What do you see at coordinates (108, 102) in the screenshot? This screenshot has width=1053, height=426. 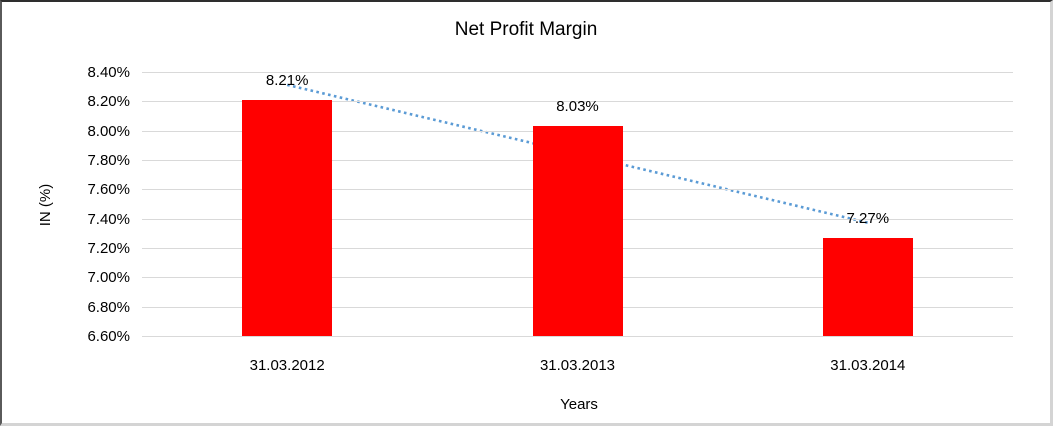 I see `y-axis-tick-label: 8.20%` at bounding box center [108, 102].